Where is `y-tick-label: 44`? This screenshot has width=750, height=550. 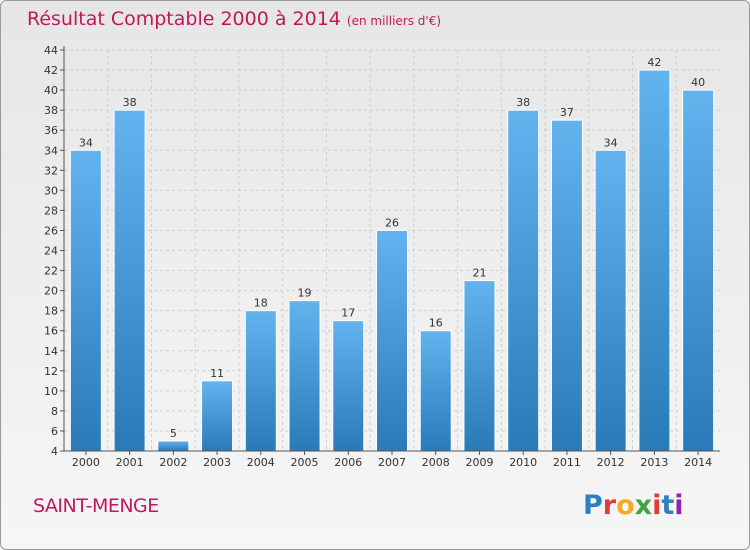 y-tick-label: 44 is located at coordinates (51, 50).